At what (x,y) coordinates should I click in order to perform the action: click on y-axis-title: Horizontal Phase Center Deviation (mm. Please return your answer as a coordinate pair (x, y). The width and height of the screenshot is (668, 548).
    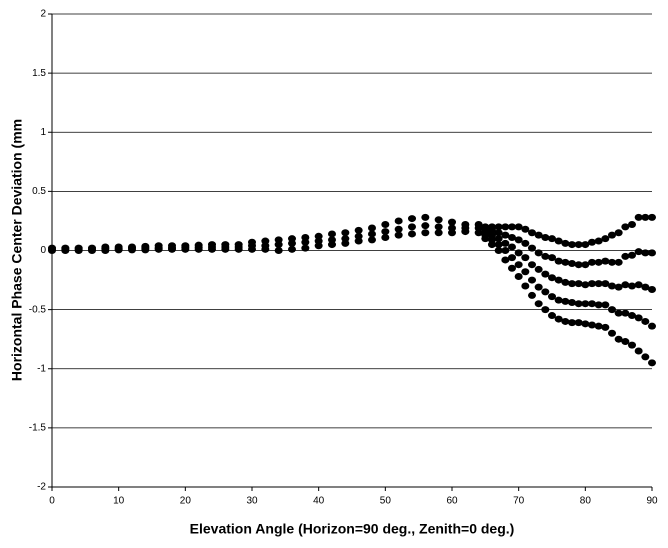
    Looking at the image, I should click on (17, 250).